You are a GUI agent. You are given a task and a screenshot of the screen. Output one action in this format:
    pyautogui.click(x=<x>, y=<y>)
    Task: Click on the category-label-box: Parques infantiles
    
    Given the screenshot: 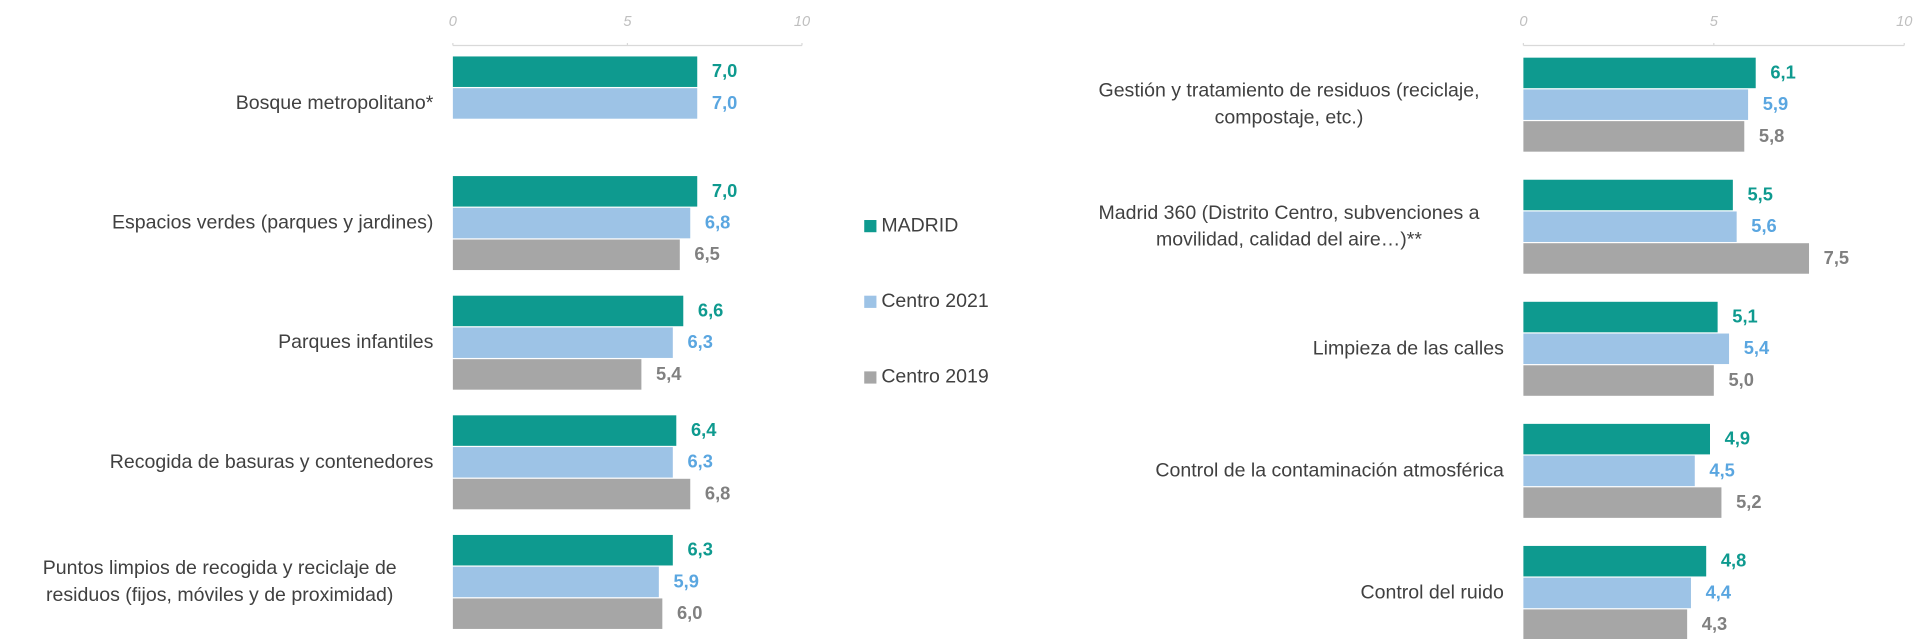 What is the action you would take?
    pyautogui.click(x=219, y=343)
    